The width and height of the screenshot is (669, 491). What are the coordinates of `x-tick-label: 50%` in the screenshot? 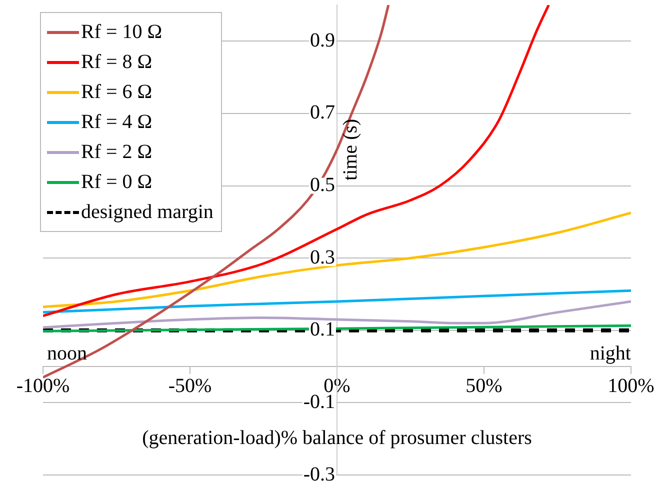 It's located at (484, 385).